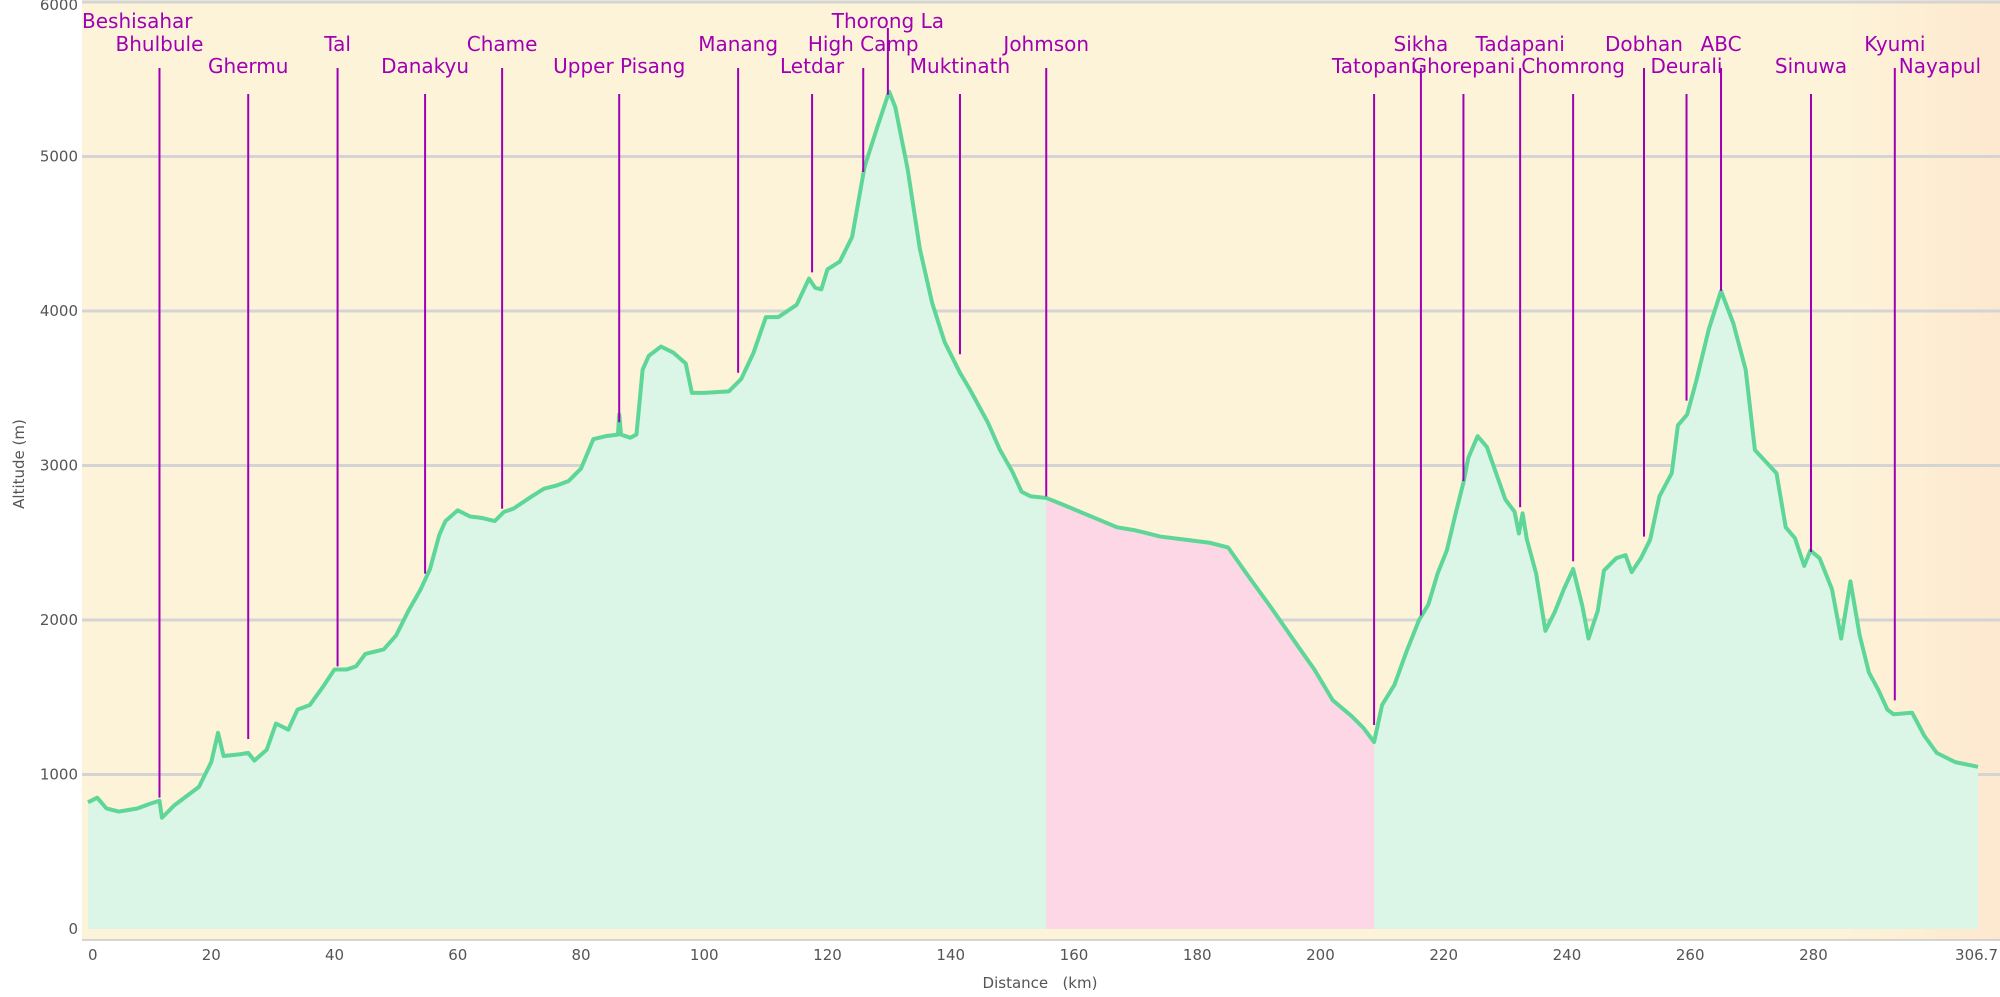 The width and height of the screenshot is (2000, 997). What do you see at coordinates (1210, 713) in the screenshot?
I see `highlight-segment` at bounding box center [1210, 713].